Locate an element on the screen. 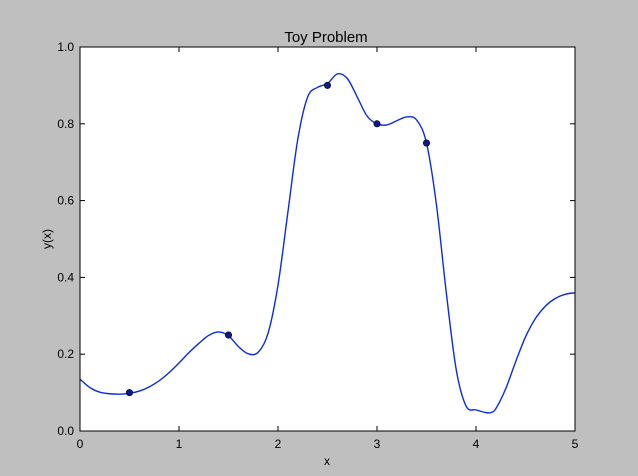  y-tick-label: 0.0 is located at coordinates (65, 431).